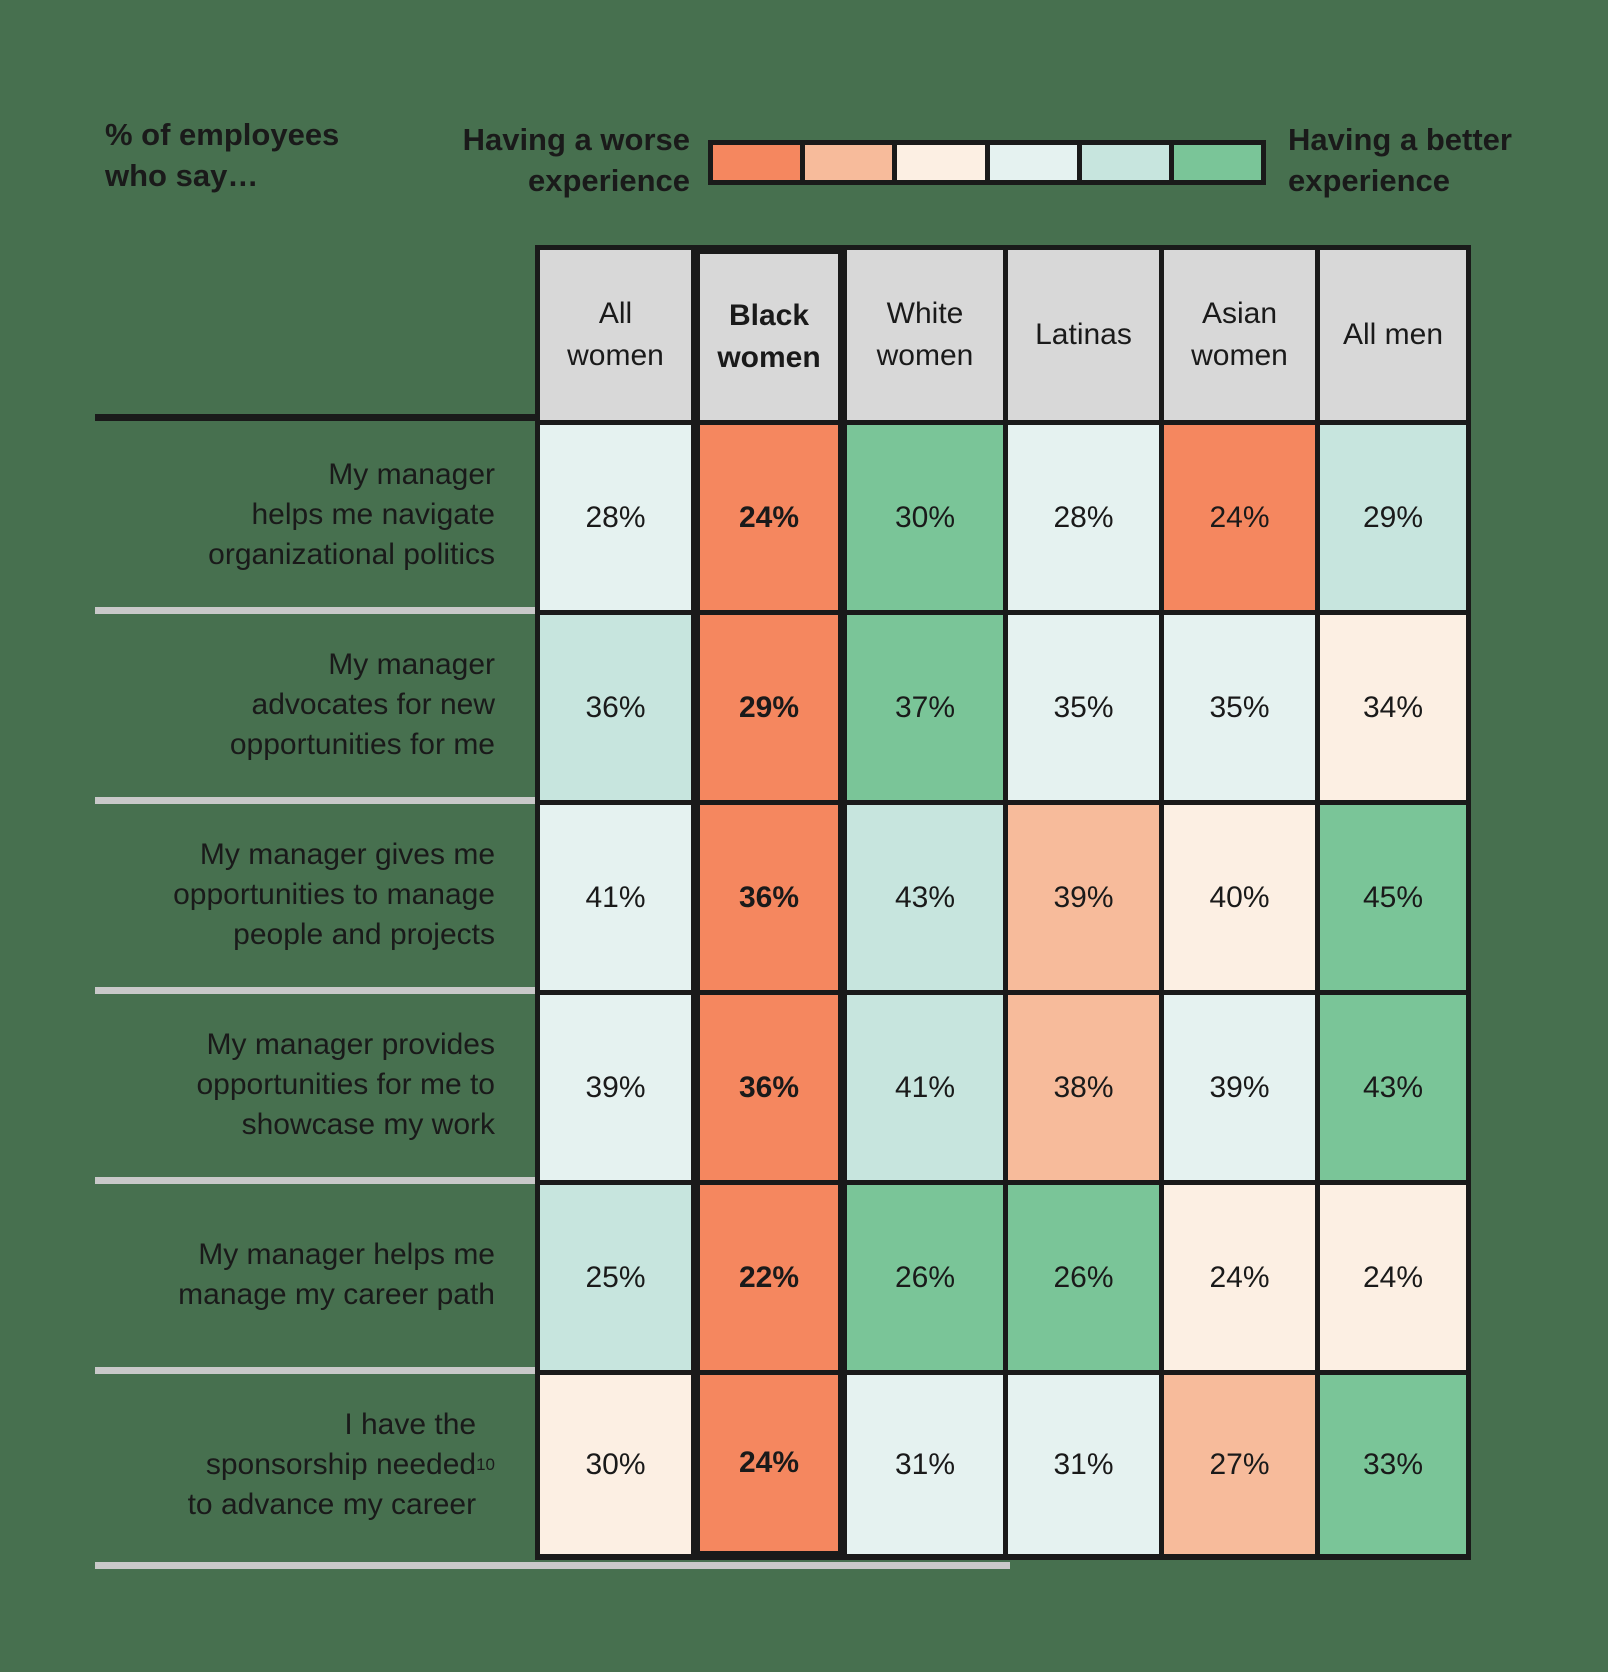 This screenshot has width=1608, height=1672. Describe the element at coordinates (576, 160) in the screenshot. I see `legend-worse-label: Having a worse experience` at that location.